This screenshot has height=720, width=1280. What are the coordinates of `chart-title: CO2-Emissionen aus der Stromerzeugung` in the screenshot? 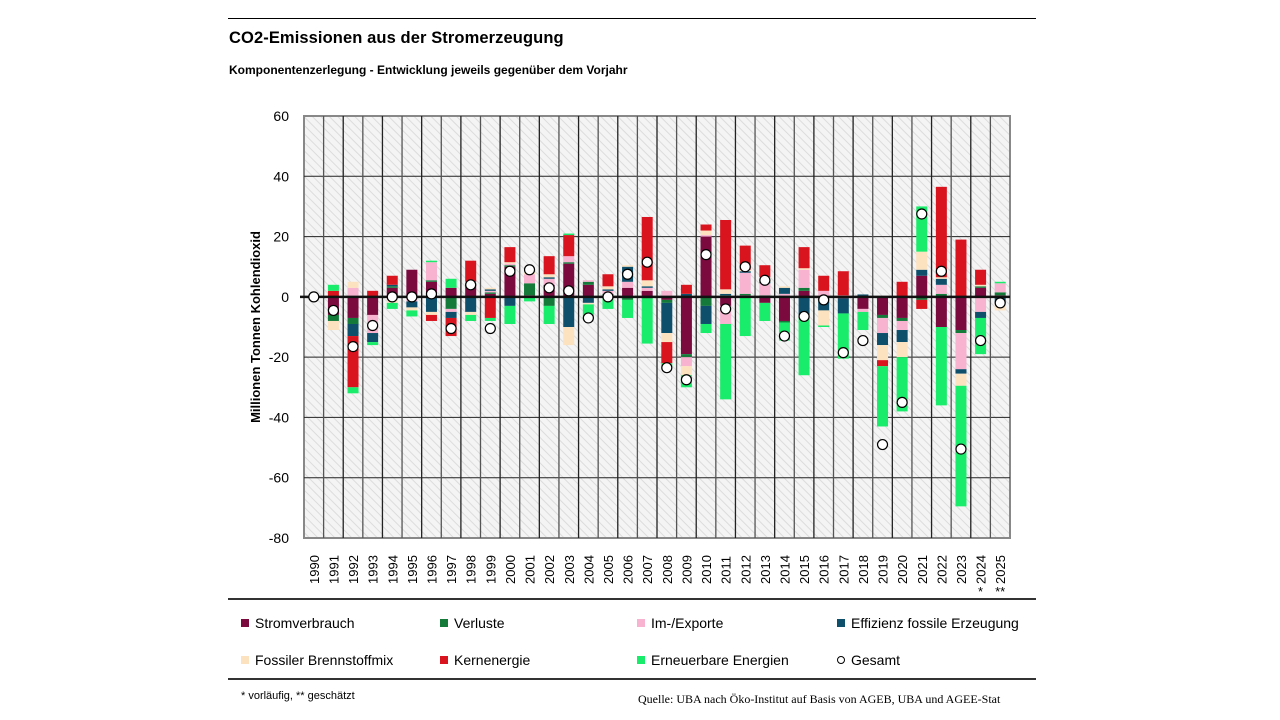 It's located at (396, 38).